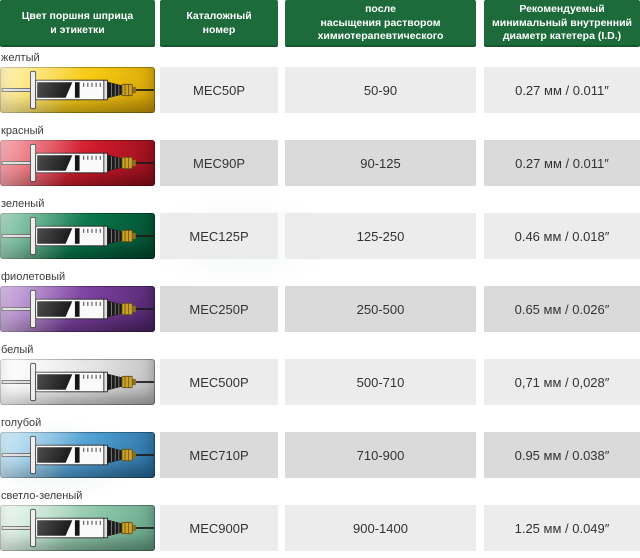  What do you see at coordinates (380, 236) in the screenshot?
I see `diameter-range-cell: 125-250` at bounding box center [380, 236].